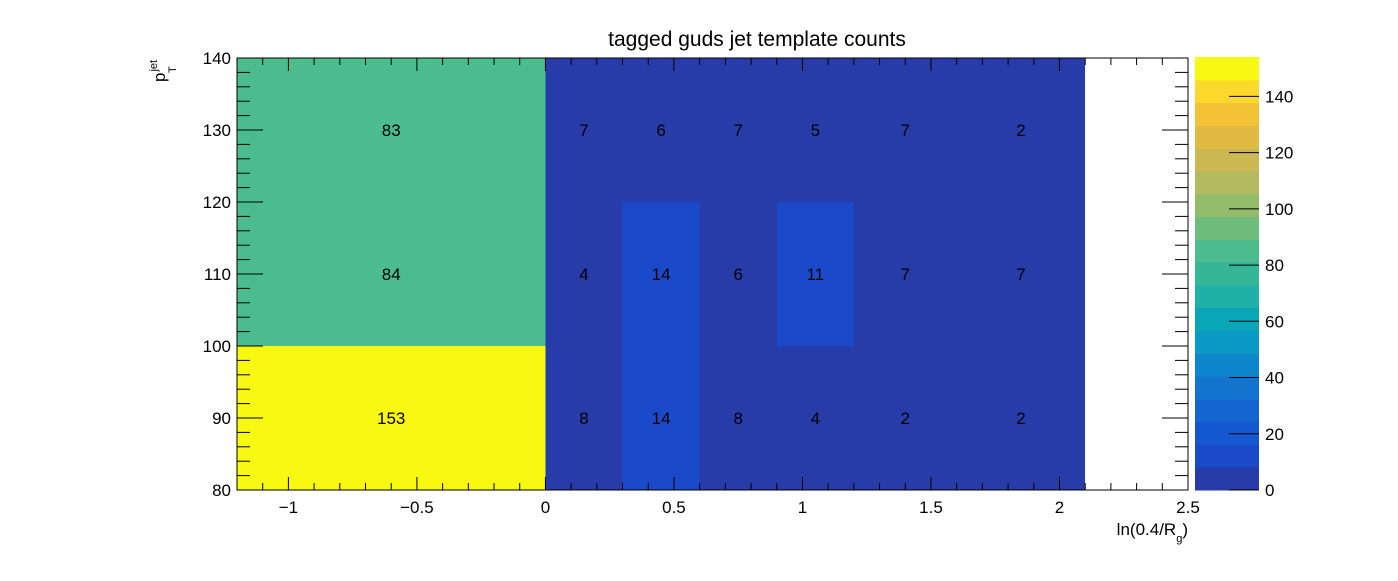 The width and height of the screenshot is (1398, 581). I want to click on chart-title: tagged guds jet template counts, so click(757, 39).